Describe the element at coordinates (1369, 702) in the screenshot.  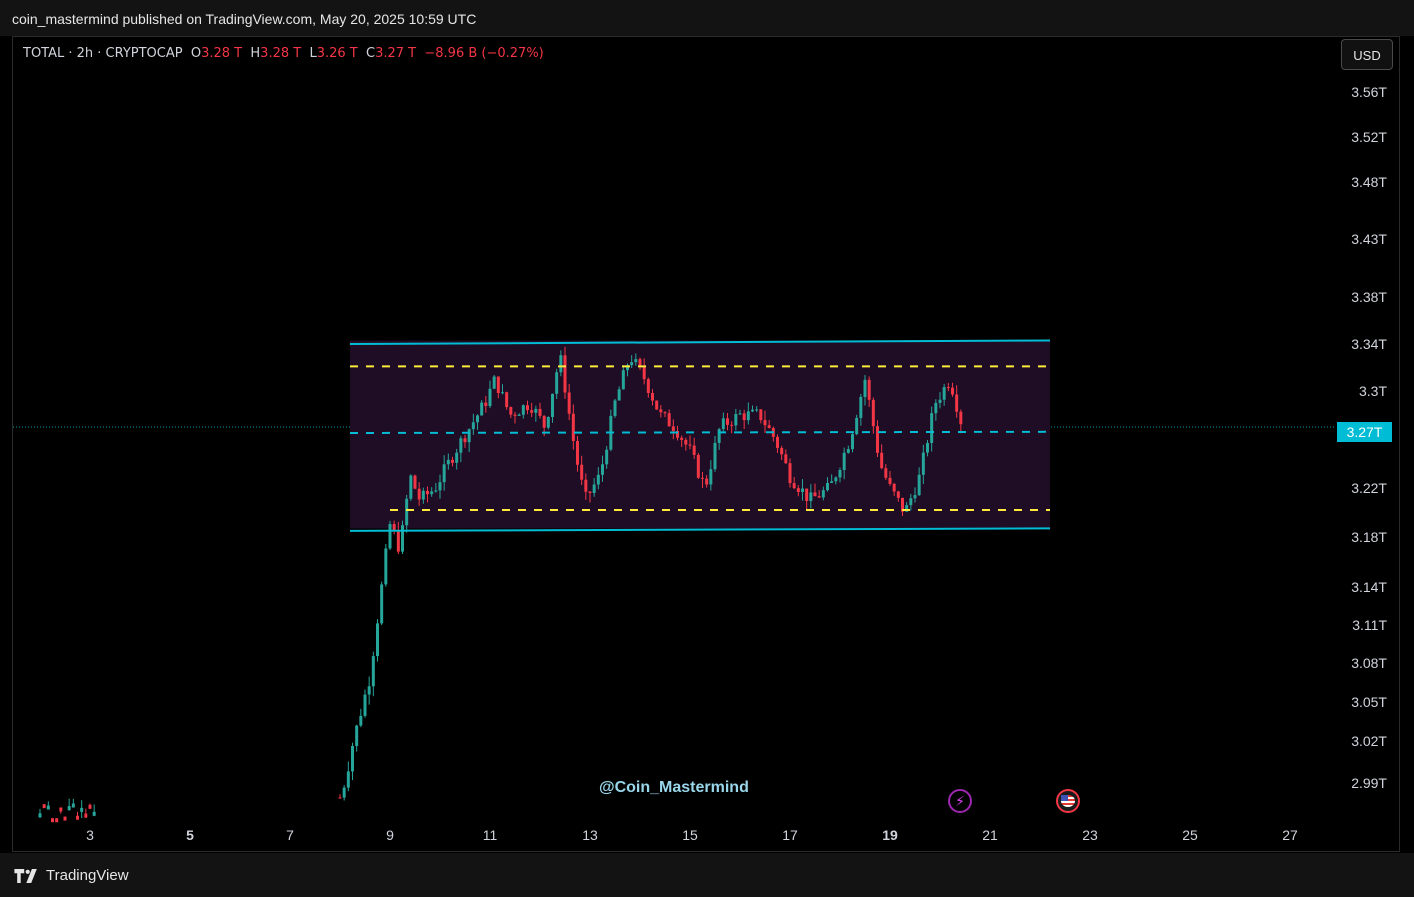
I see `y-tick-label: 3.05T` at that location.